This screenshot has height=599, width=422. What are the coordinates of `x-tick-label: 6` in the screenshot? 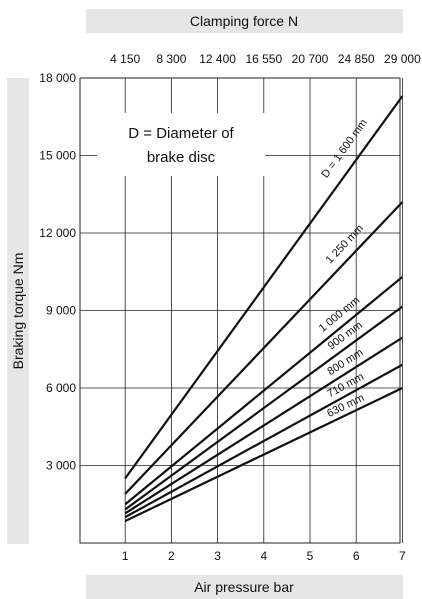 It's located at (356, 556).